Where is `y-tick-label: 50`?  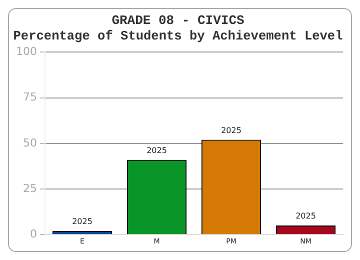 y-tick-label: 50 is located at coordinates (29, 143).